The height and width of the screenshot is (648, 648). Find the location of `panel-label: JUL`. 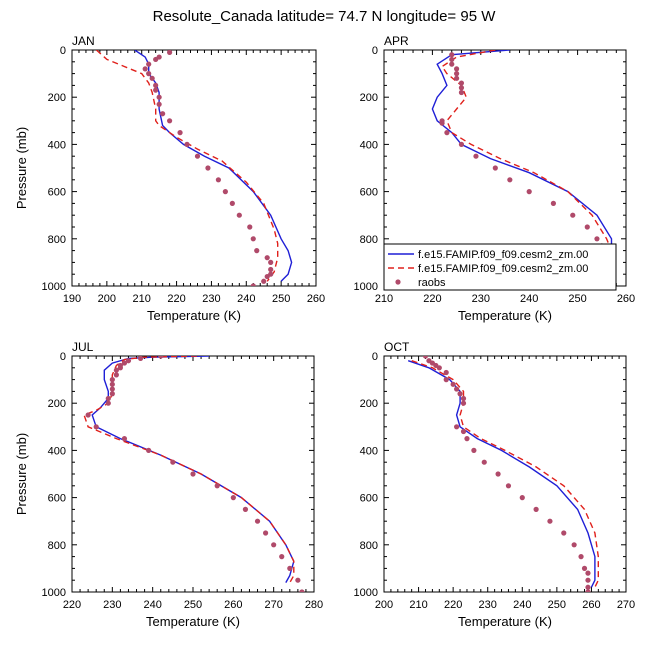

panel-label: JUL is located at coordinates (83, 347).